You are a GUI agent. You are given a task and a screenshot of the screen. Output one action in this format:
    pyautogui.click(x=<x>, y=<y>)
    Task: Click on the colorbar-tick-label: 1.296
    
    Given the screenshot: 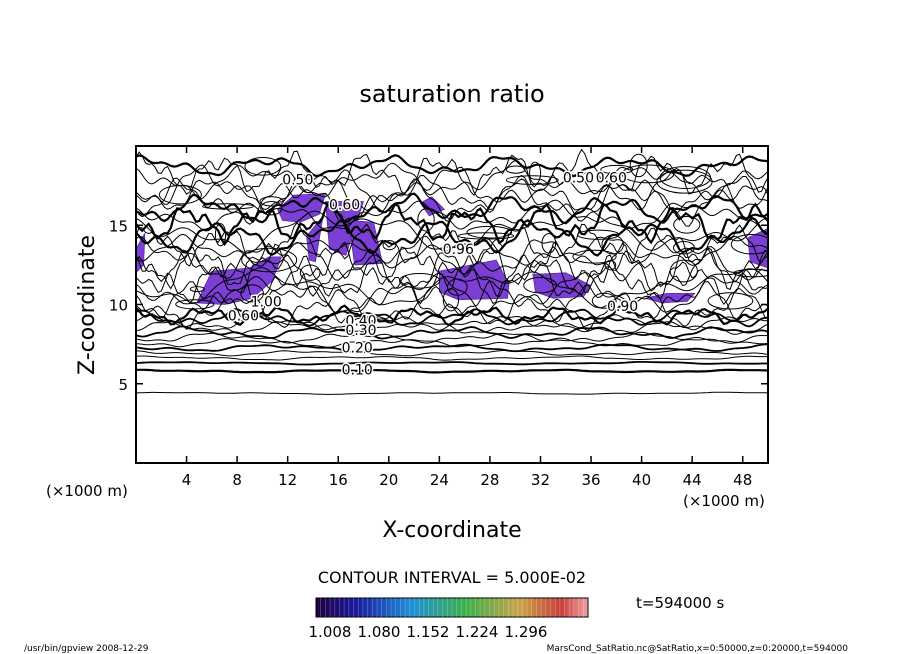 What is the action you would take?
    pyautogui.click(x=526, y=632)
    